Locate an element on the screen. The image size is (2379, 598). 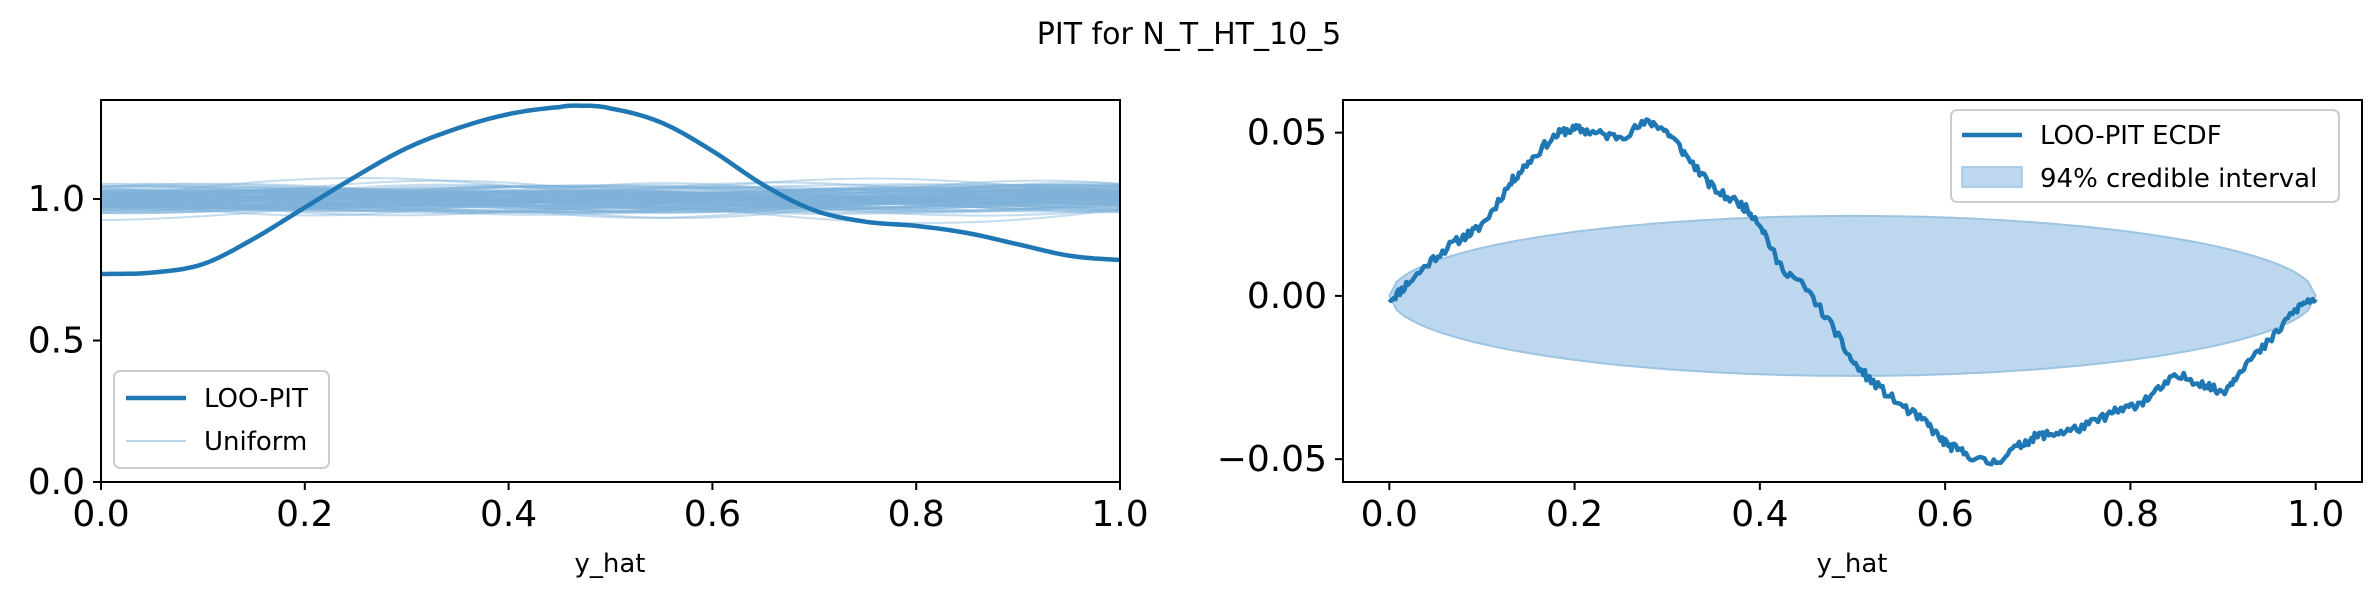
right-y-axis: 0.05 0.00 −0.05 is located at coordinates (1280, 296).